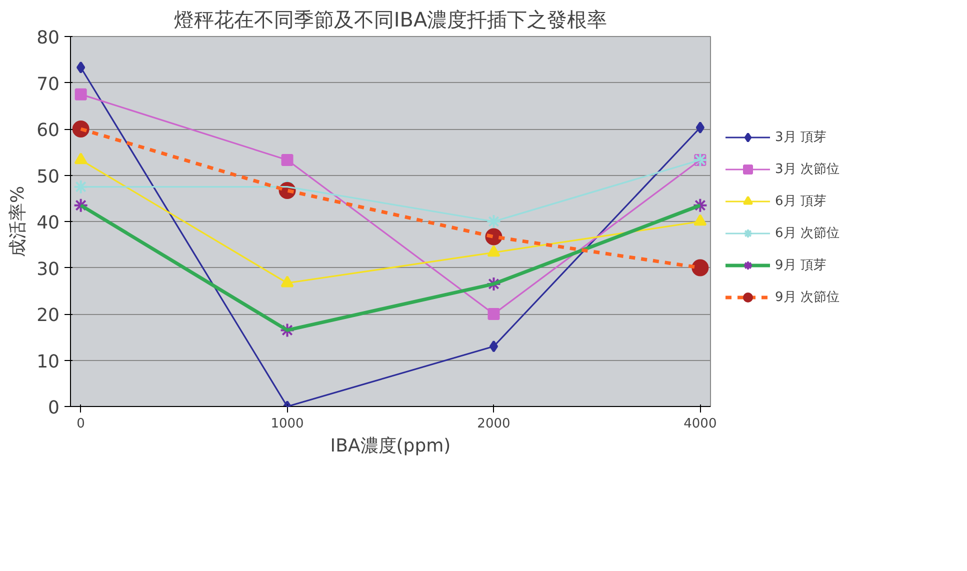  What do you see at coordinates (48, 315) in the screenshot?
I see `y-tick-label: 20` at bounding box center [48, 315].